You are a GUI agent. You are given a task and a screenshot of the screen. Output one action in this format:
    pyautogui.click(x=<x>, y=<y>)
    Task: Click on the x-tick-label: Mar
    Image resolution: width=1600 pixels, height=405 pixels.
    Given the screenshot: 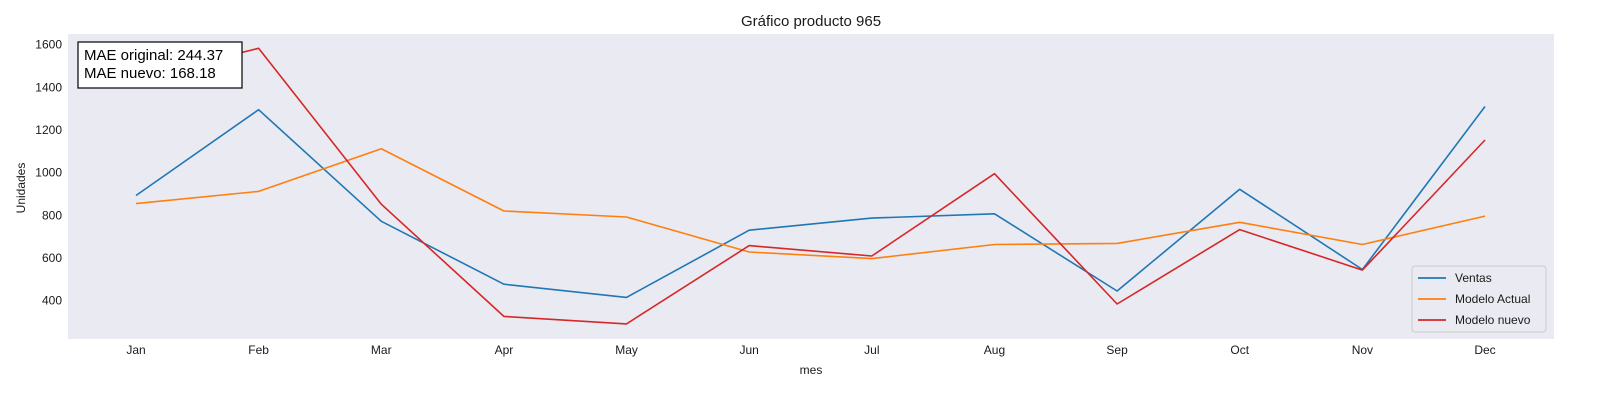 What is the action you would take?
    pyautogui.click(x=381, y=350)
    